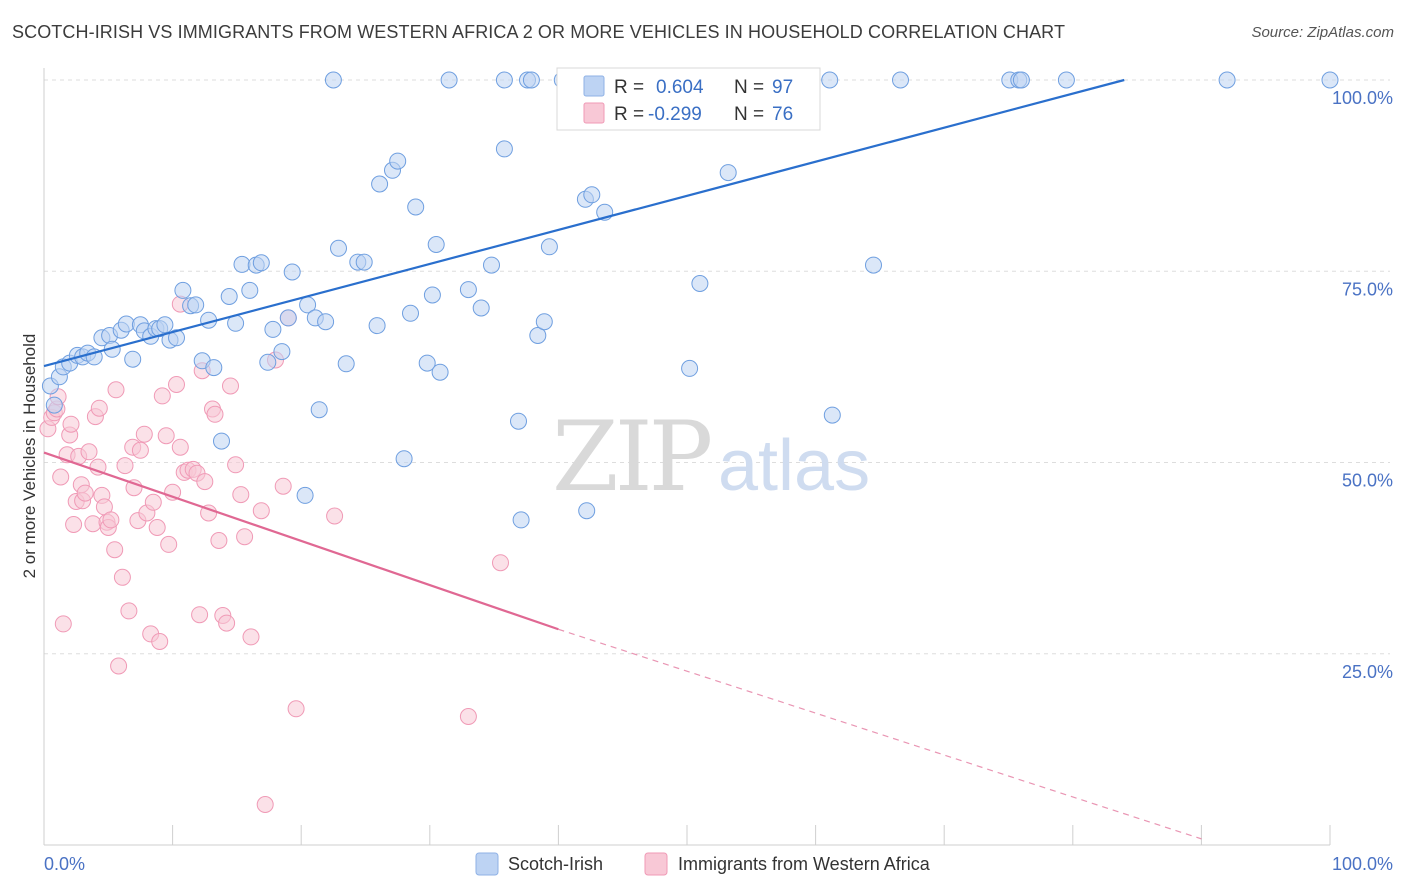  I want to click on y-axis-label: 2 or more Vehicles in Household, so click(29, 456).